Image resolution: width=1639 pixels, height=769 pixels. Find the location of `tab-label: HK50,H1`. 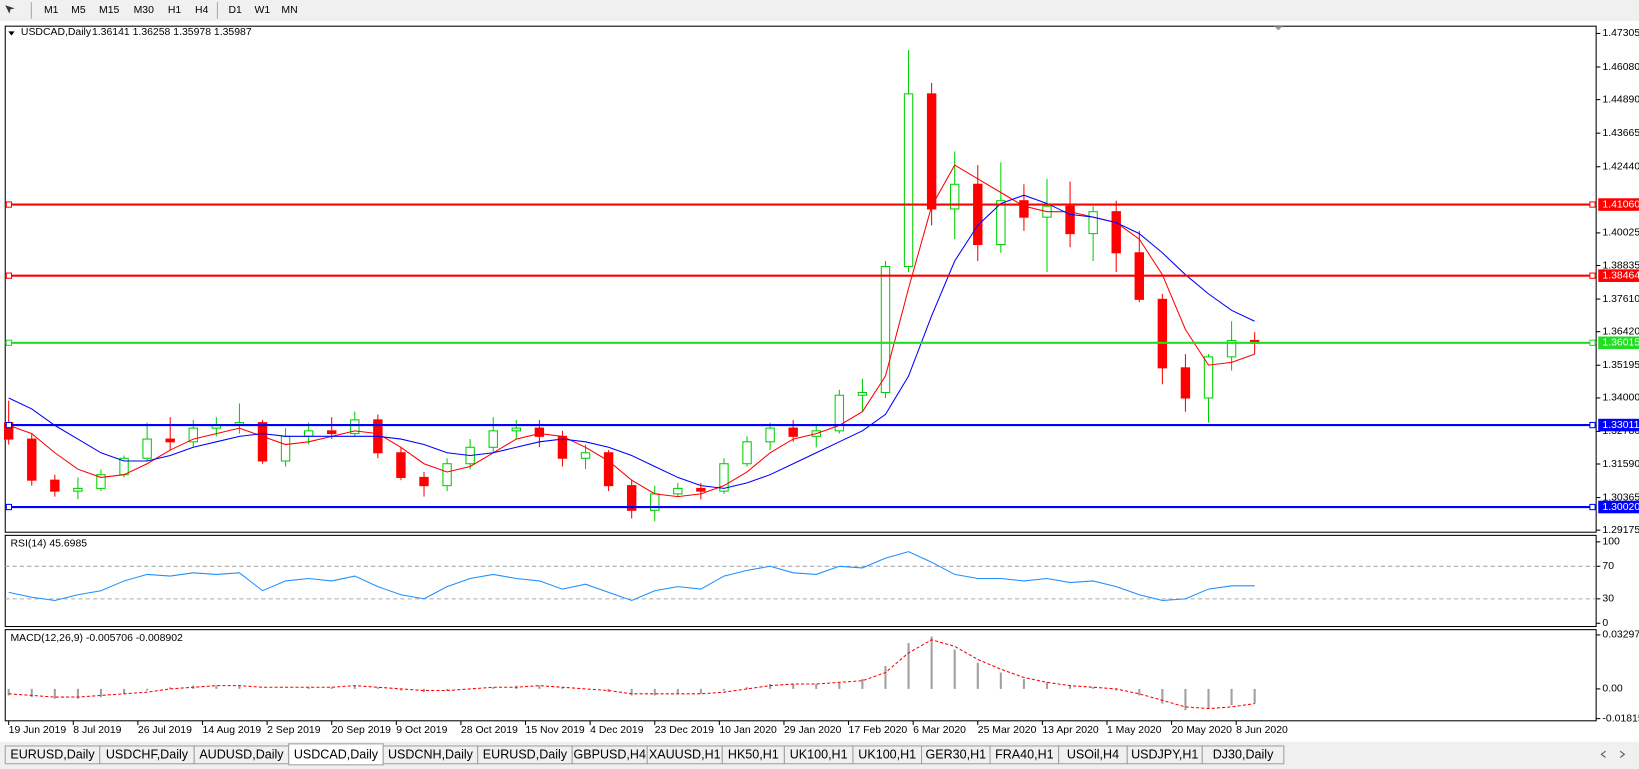

tab-label: HK50,H1 is located at coordinates (753, 755).